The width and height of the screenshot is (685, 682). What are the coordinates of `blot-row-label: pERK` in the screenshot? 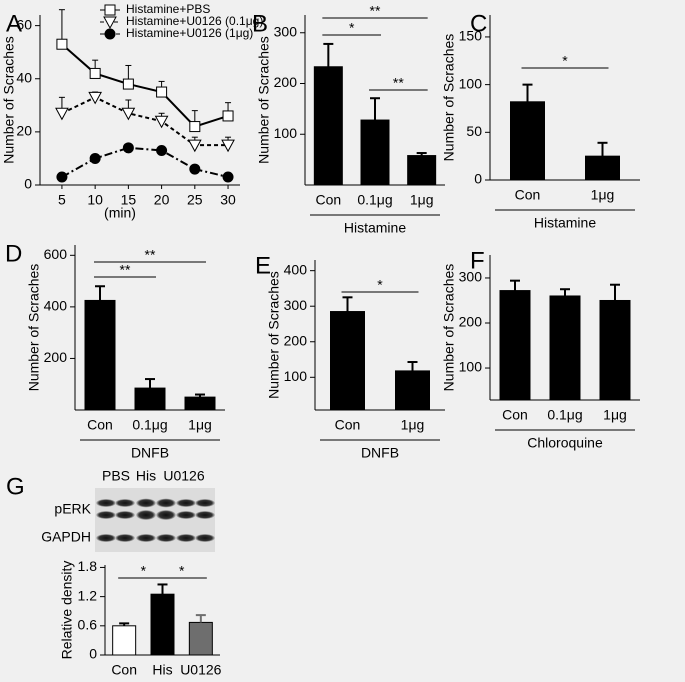 It's located at (72, 509).